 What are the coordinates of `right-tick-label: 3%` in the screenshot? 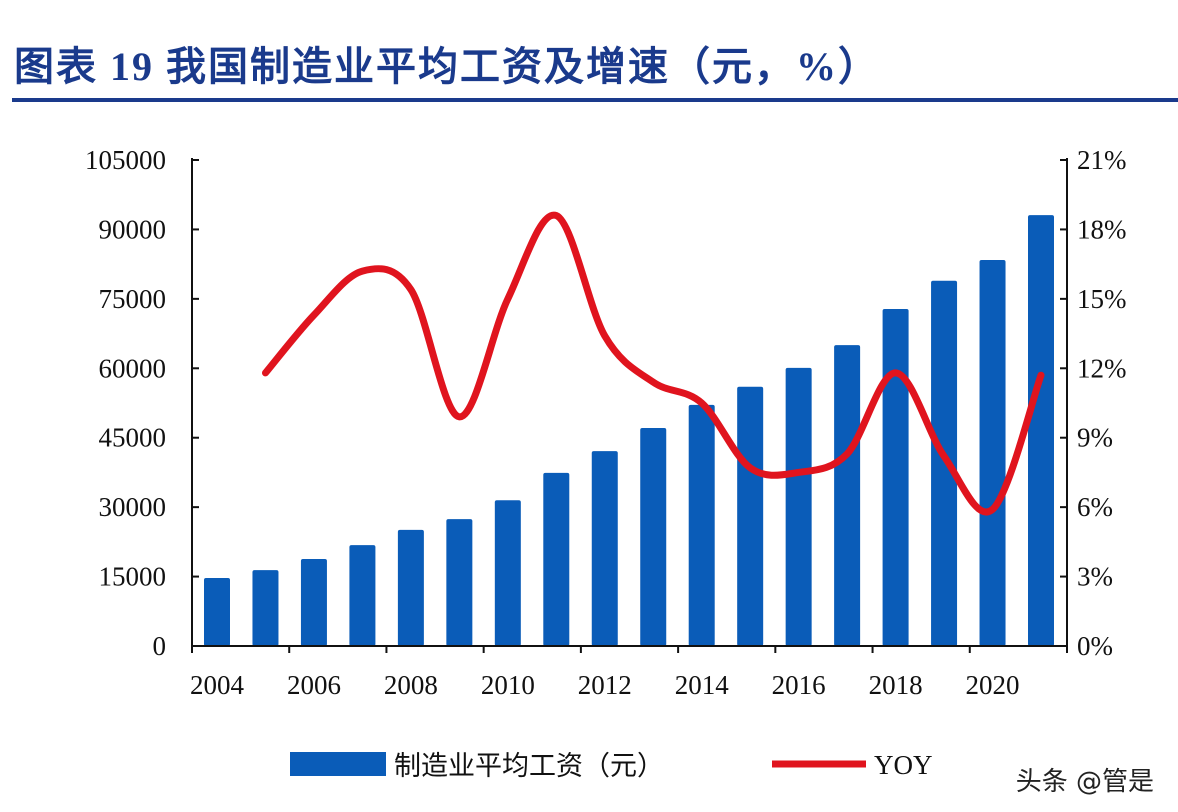 It's located at (1095, 577).